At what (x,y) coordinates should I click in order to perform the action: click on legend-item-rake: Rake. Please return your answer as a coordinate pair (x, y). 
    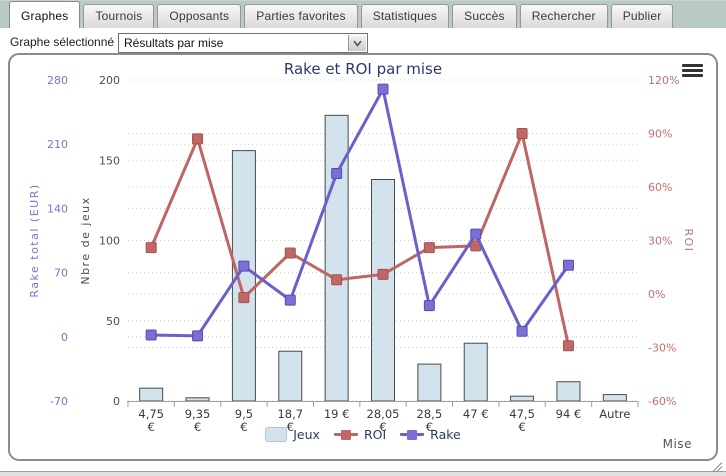
    Looking at the image, I should click on (430, 434).